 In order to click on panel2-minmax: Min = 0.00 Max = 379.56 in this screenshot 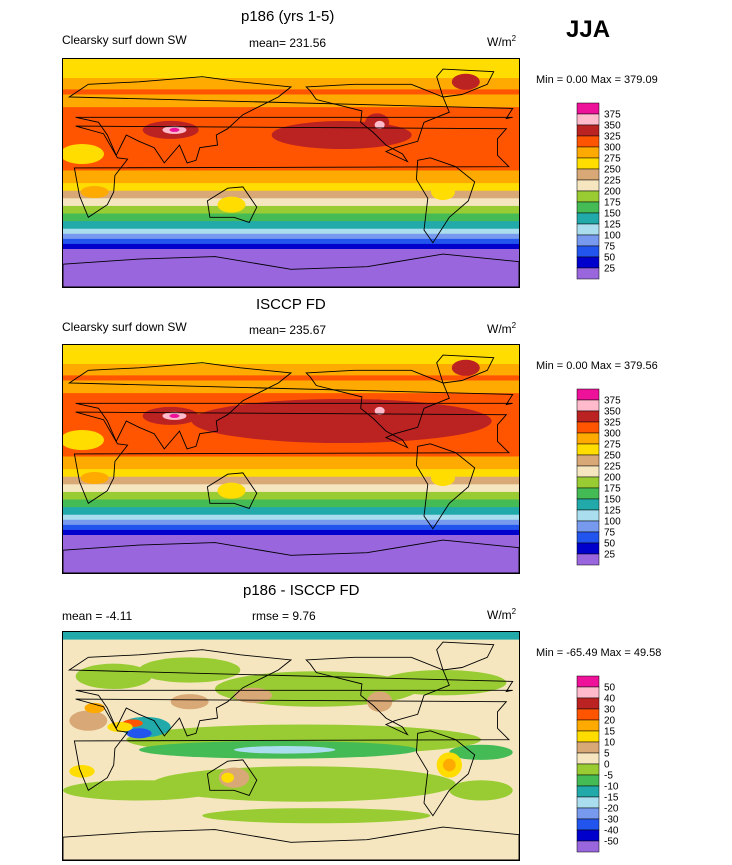, I will do `click(597, 366)`.